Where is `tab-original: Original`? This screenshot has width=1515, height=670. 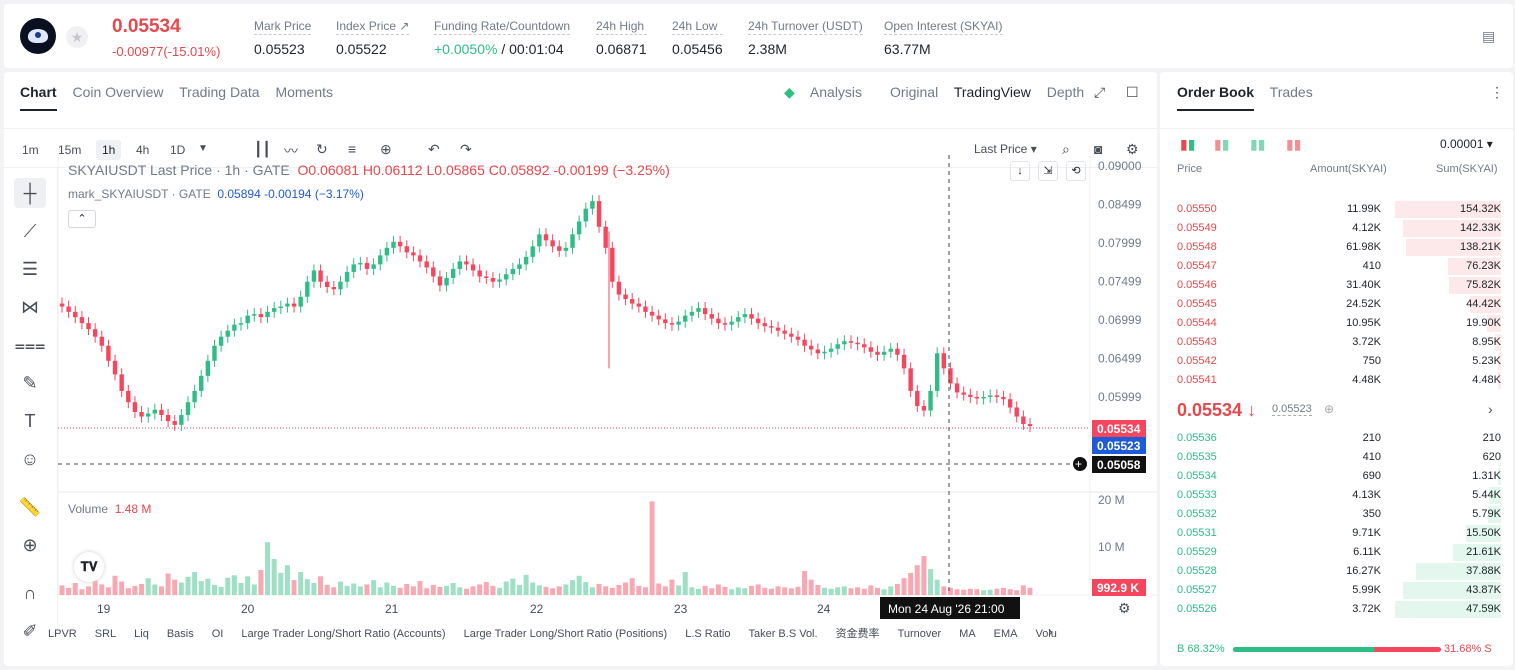 tab-original: Original is located at coordinates (914, 92).